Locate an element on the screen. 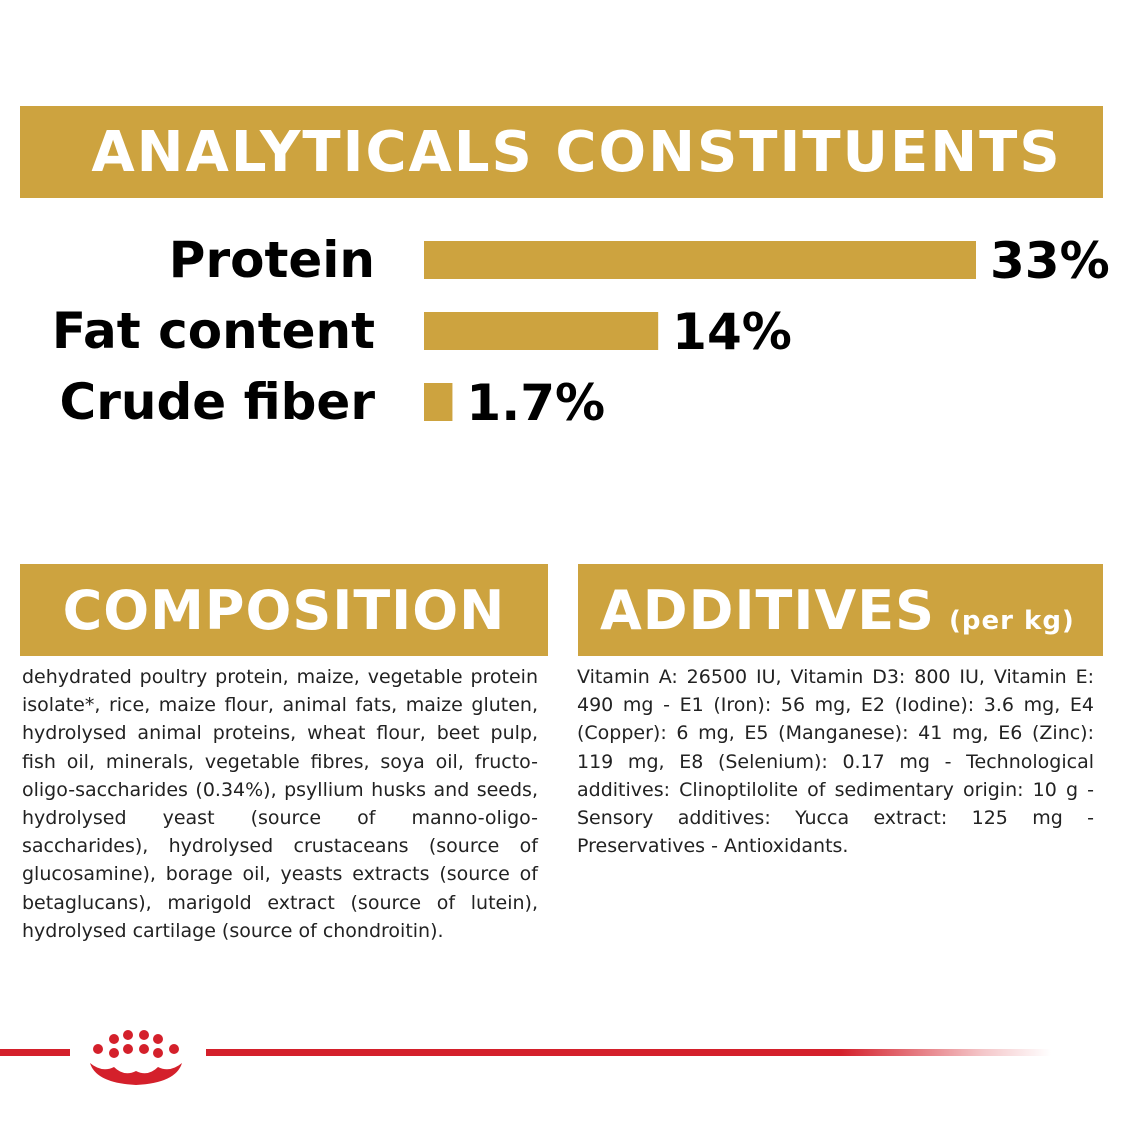 Image resolution: width=1125 pixels, height=1125 pixels. bar-value-fat-content: 14% is located at coordinates (732, 332).